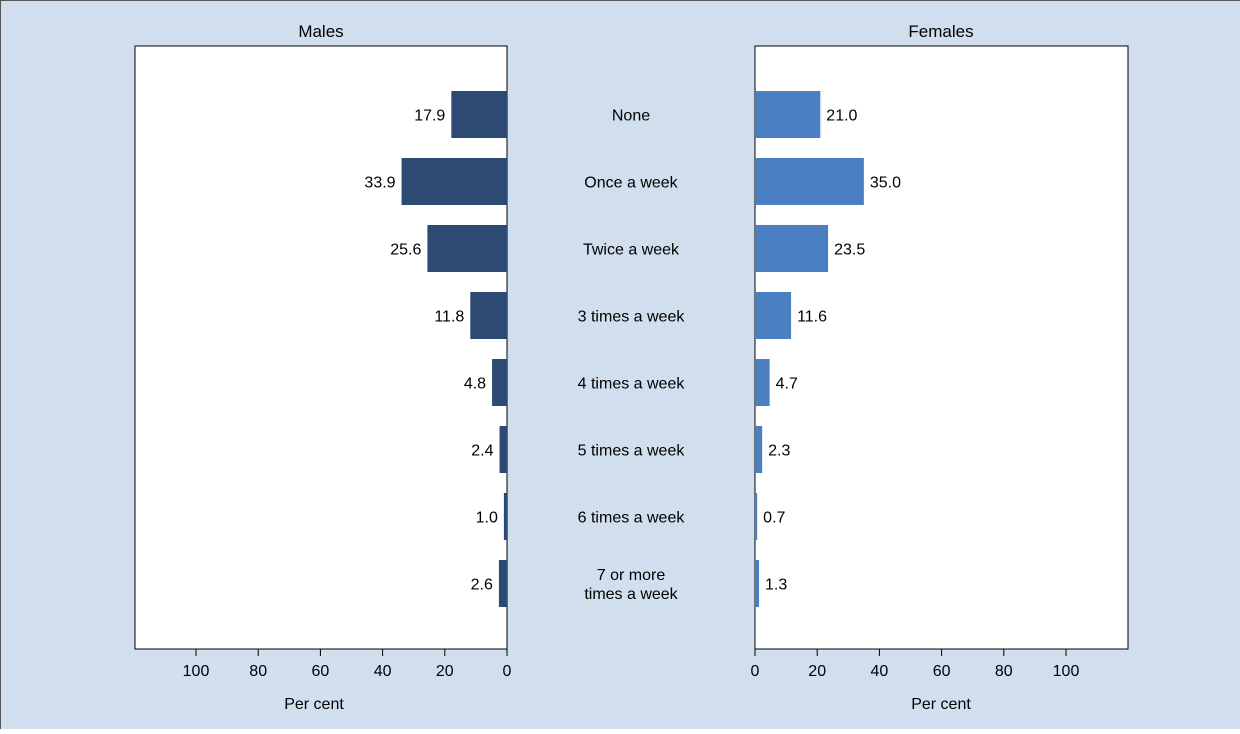 This screenshot has height=734, width=1240. I want to click on category-label-1: Once a week, so click(631, 183).